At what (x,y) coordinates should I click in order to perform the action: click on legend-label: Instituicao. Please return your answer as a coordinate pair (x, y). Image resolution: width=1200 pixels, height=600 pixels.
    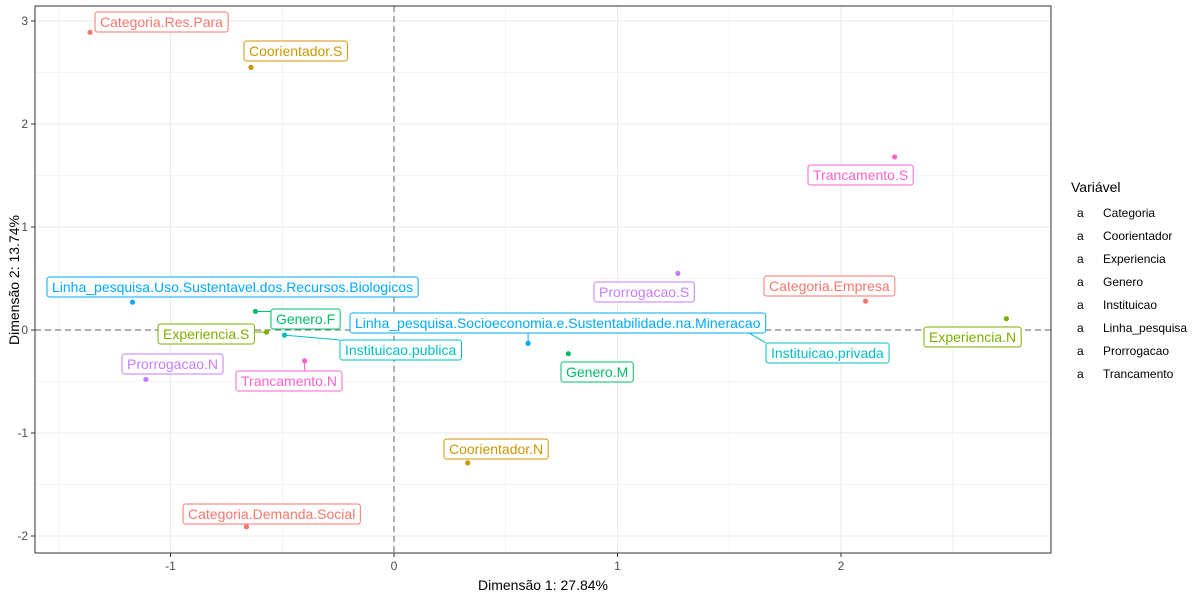
    Looking at the image, I should click on (1130, 305).